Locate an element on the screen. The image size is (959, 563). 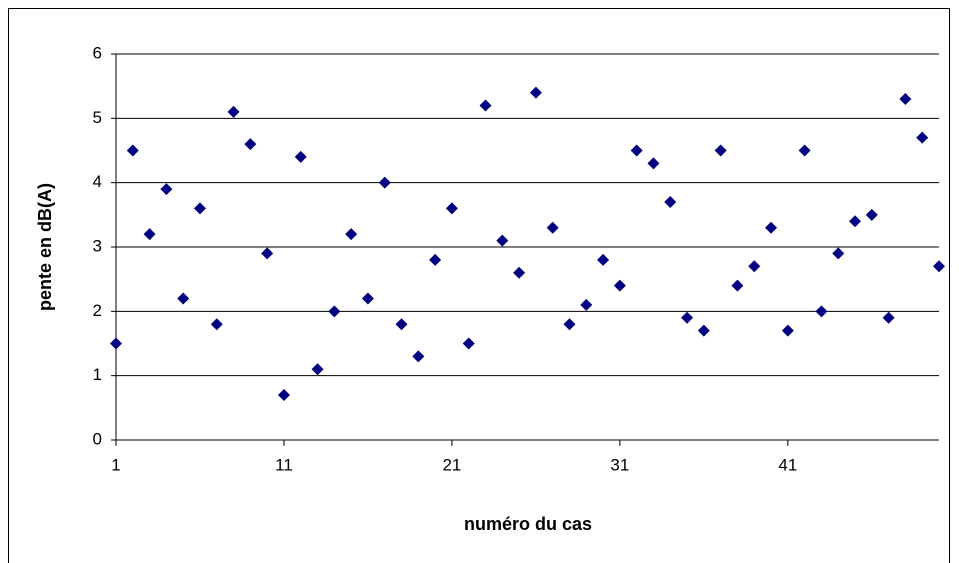
x-tick-label: 31 is located at coordinates (619, 464).